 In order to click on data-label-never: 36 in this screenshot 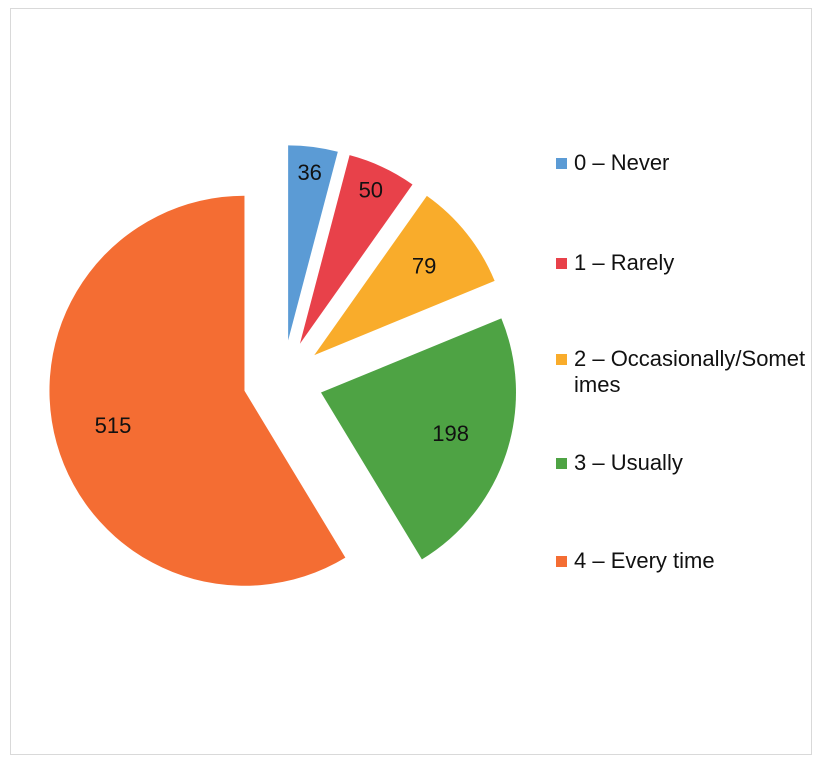, I will do `click(309, 172)`.